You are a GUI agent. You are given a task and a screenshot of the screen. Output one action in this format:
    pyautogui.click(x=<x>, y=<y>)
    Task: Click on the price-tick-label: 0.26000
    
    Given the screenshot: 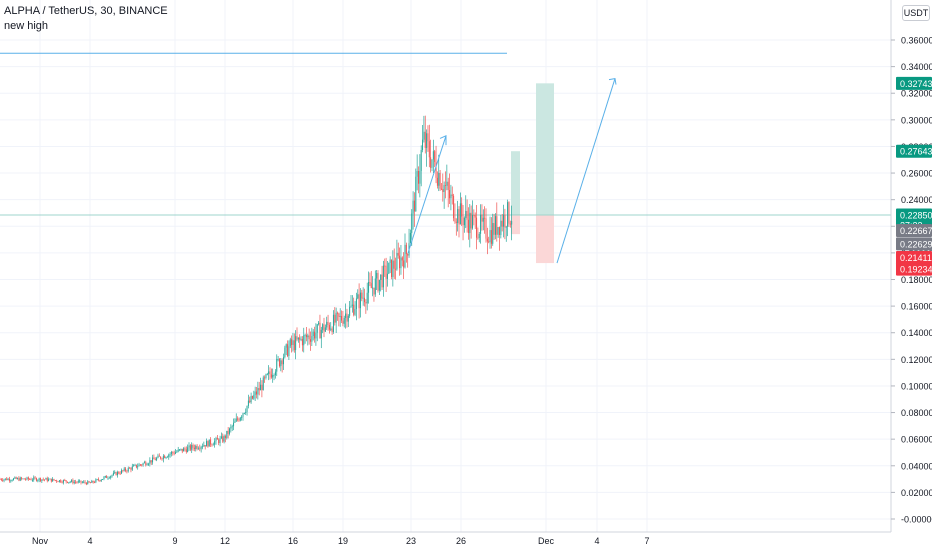 What is the action you would take?
    pyautogui.click(x=916, y=174)
    